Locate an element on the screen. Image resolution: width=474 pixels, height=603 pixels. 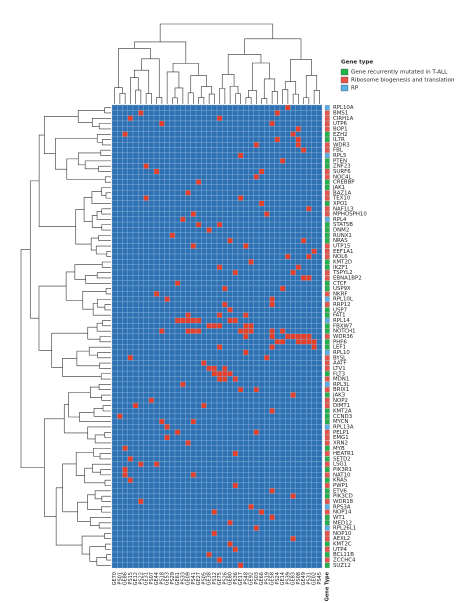
row-type-swatch is located at coordinates (327, 315).